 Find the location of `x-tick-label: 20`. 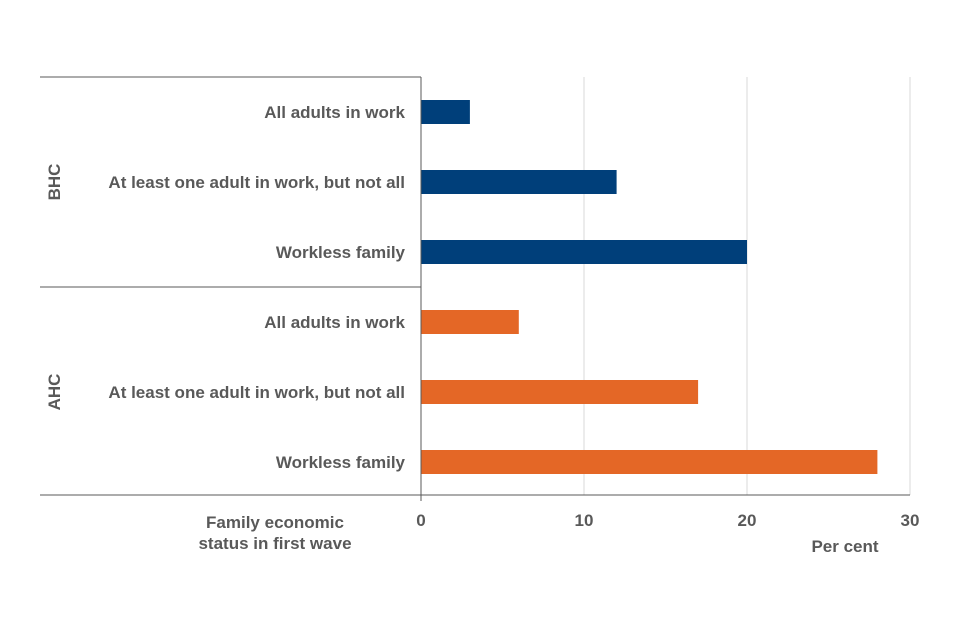

x-tick-label: 20 is located at coordinates (747, 520).